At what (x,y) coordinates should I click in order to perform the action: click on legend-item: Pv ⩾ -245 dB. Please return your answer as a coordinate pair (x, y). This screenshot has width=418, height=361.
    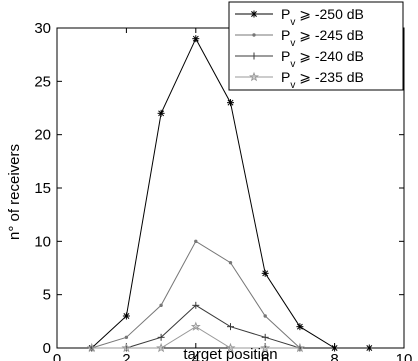
    Looking at the image, I should click on (299, 38).